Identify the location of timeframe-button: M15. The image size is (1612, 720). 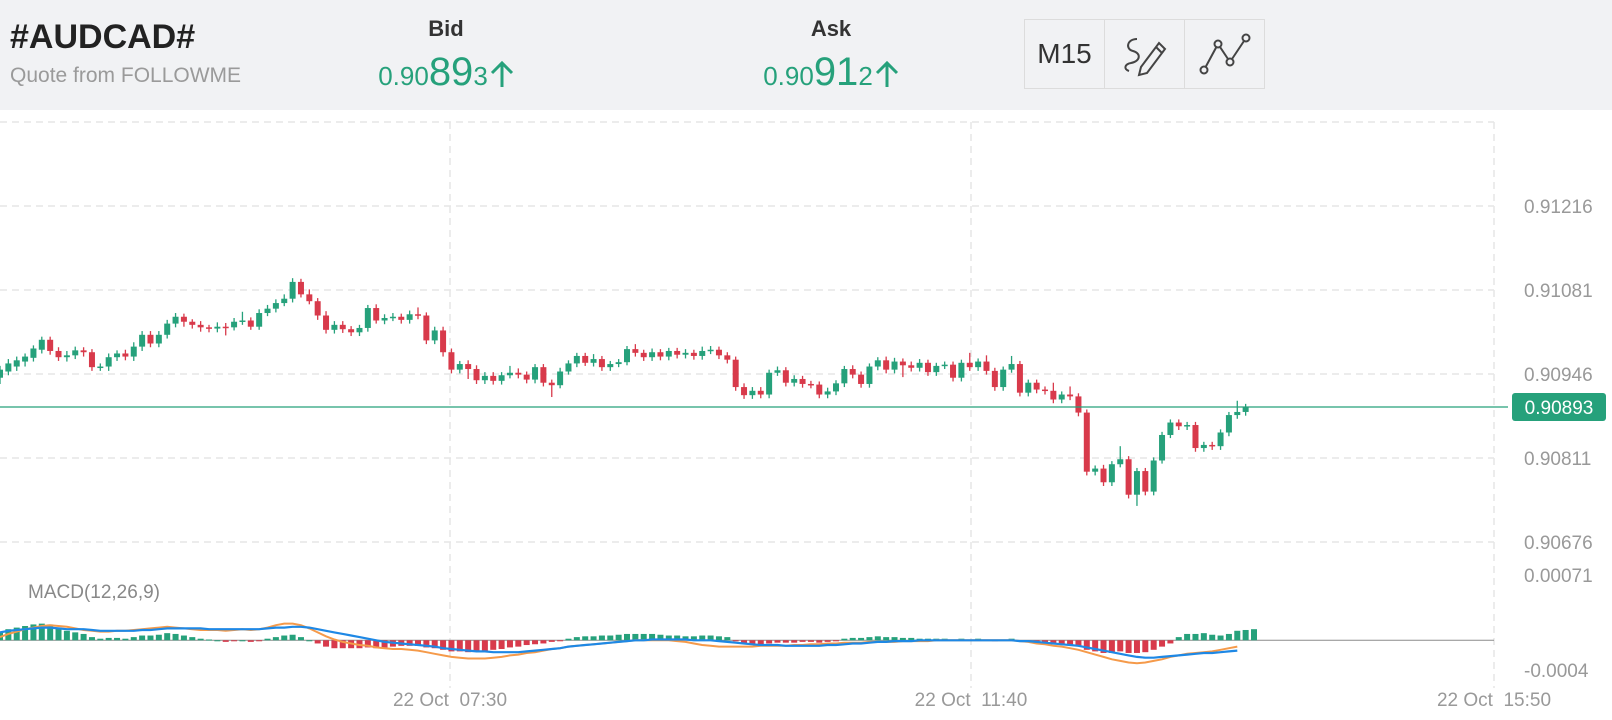
(1065, 54).